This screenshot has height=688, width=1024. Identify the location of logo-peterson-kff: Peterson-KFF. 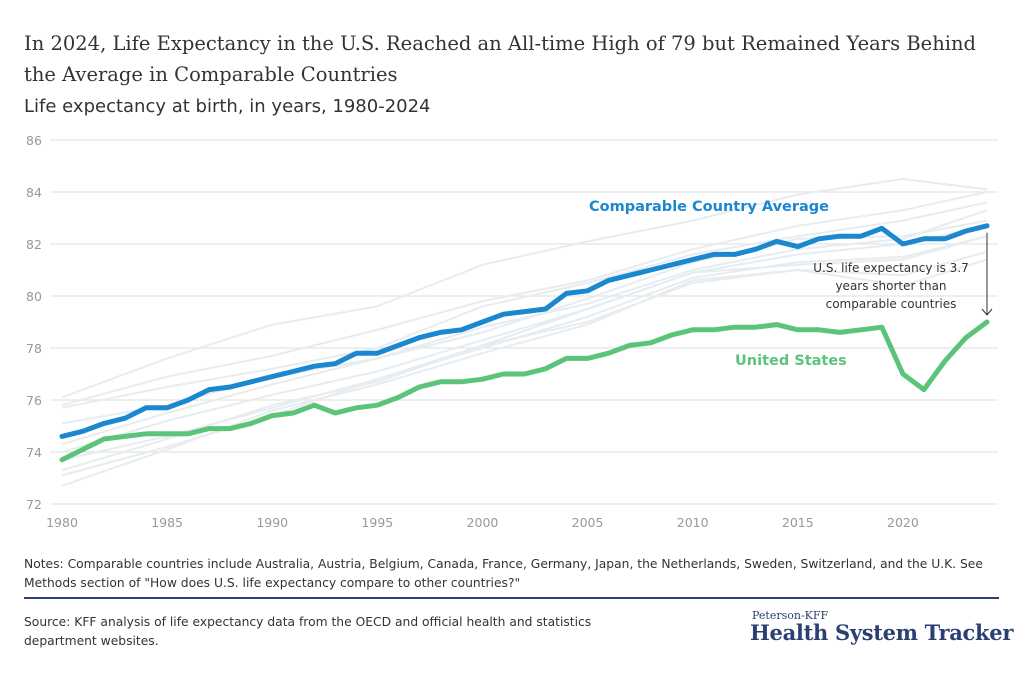
(790, 615).